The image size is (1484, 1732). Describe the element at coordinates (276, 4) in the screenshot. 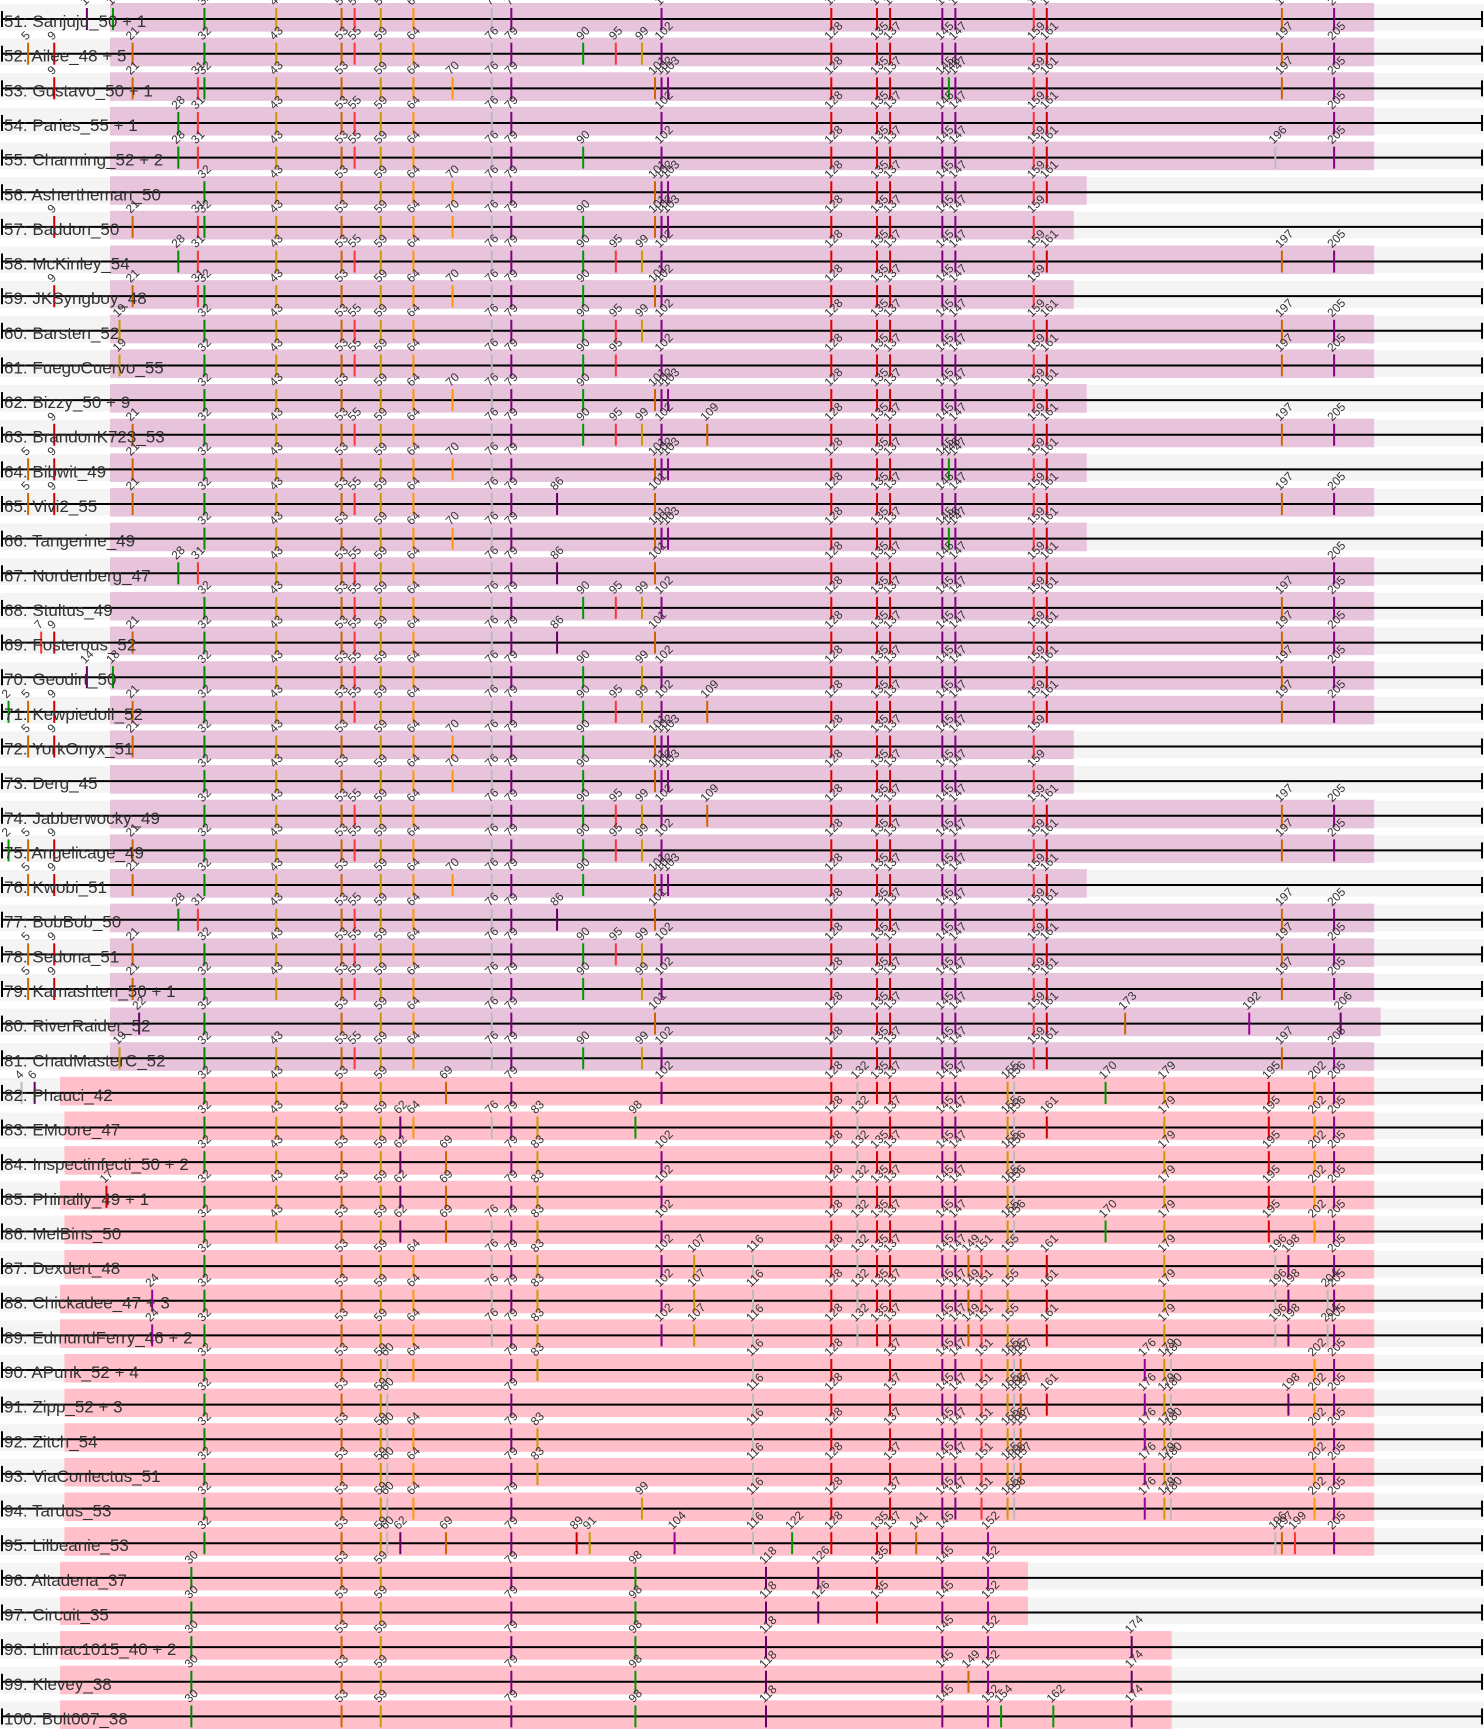

I see `variant-position-label: 43` at that location.